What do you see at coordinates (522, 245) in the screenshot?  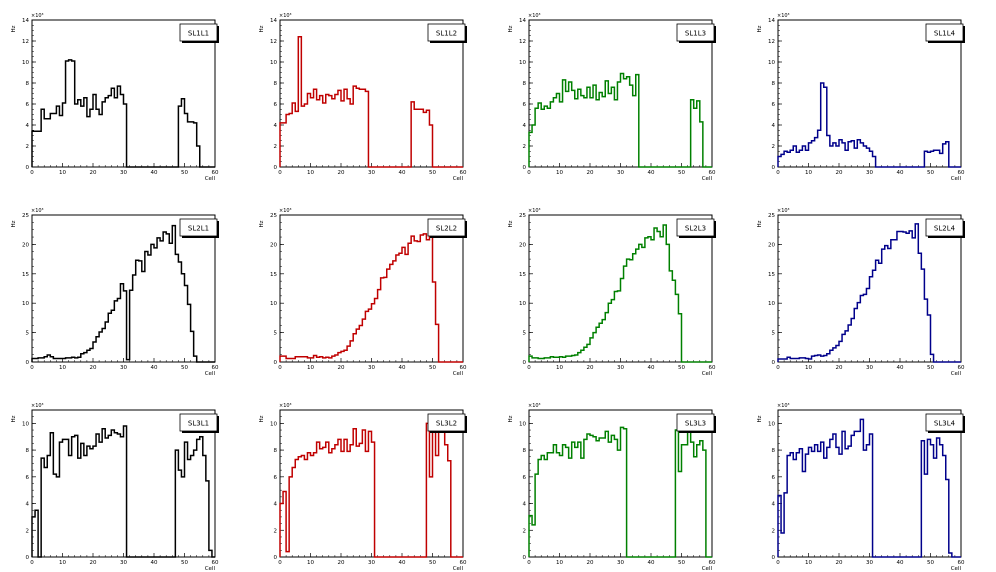 I see `y-tick-label: 20` at bounding box center [522, 245].